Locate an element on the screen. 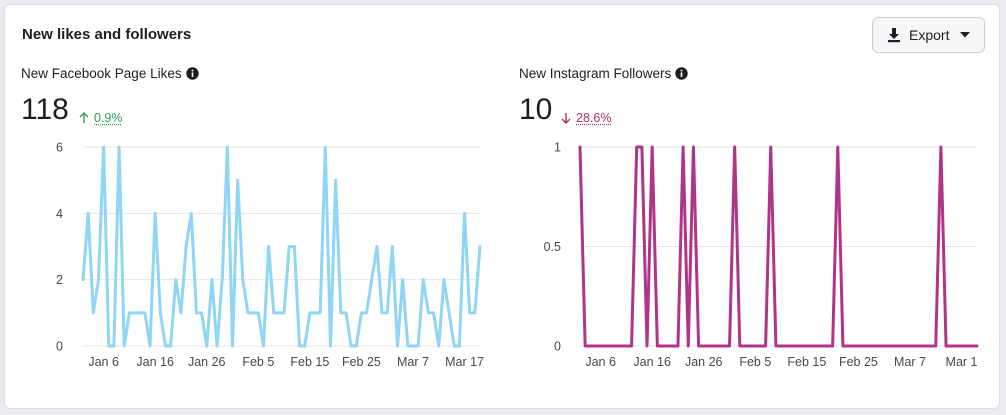 The image size is (1006, 415). instagram-followers-x-tick-label: Jan 6 is located at coordinates (600, 362).